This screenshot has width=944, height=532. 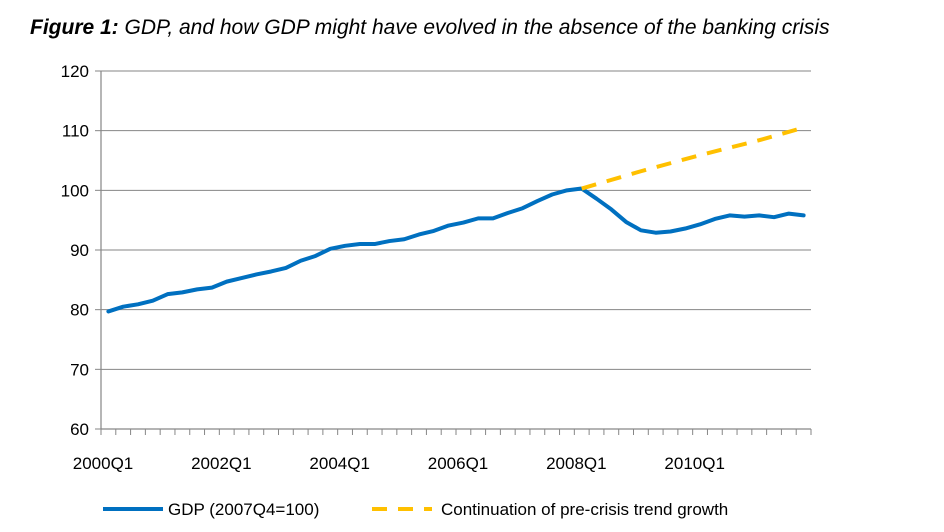 I want to click on y-tick-label: 70, so click(x=79, y=369).